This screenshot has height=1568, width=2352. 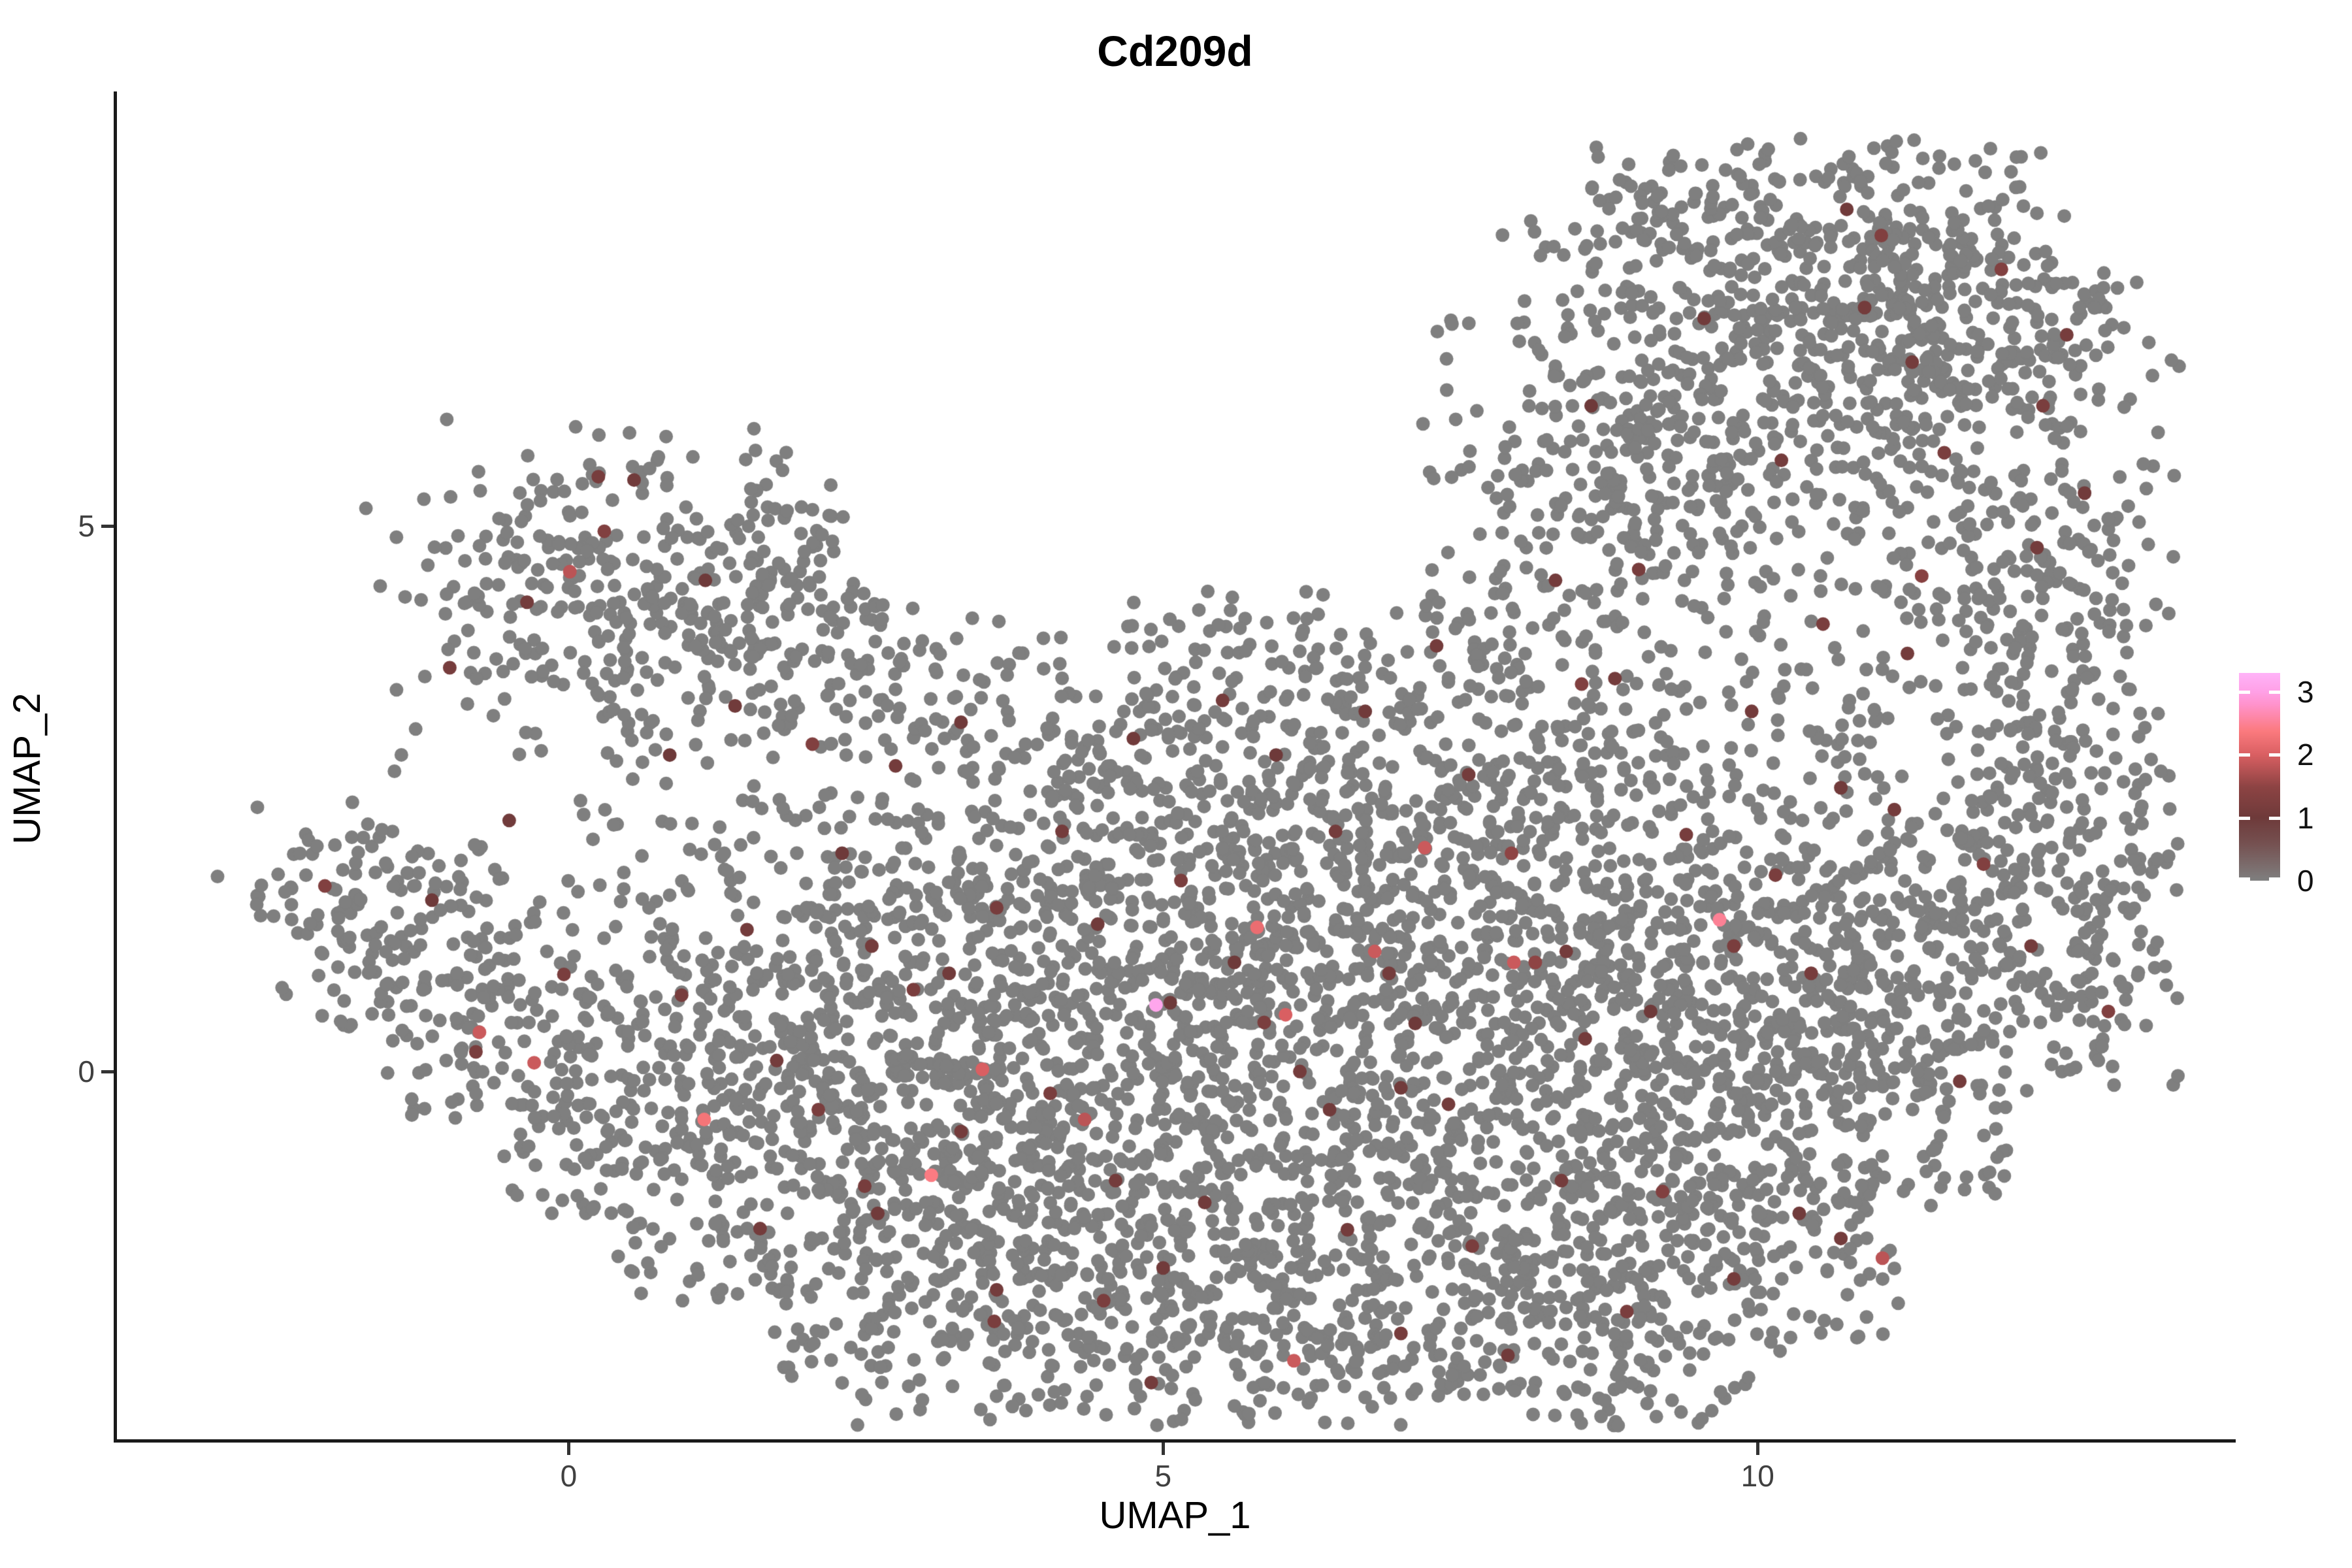 I want to click on x-axis-line, so click(x=1175, y=1441).